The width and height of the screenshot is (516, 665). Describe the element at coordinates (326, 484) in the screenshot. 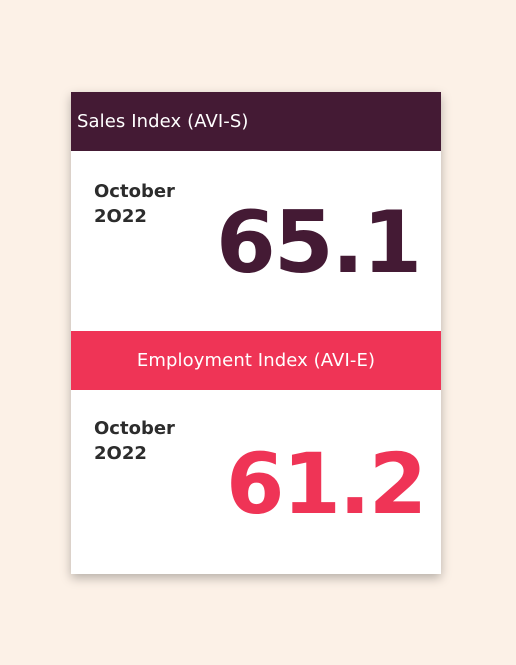

I see `employment-index-value: 61.2` at that location.